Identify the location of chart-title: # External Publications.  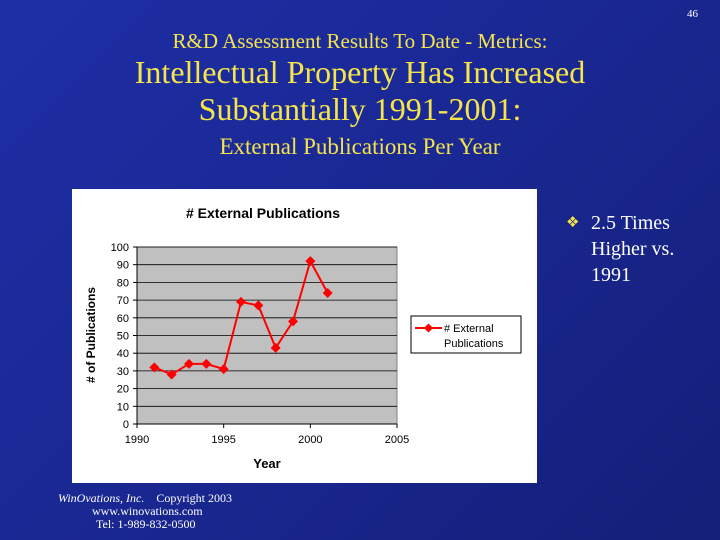
(263, 213).